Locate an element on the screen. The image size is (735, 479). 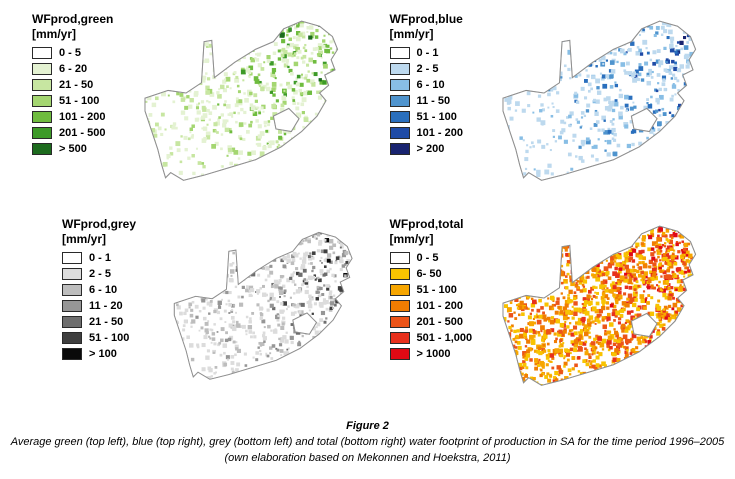
legend-row: 501 - 1,000 is located at coordinates (437, 338).